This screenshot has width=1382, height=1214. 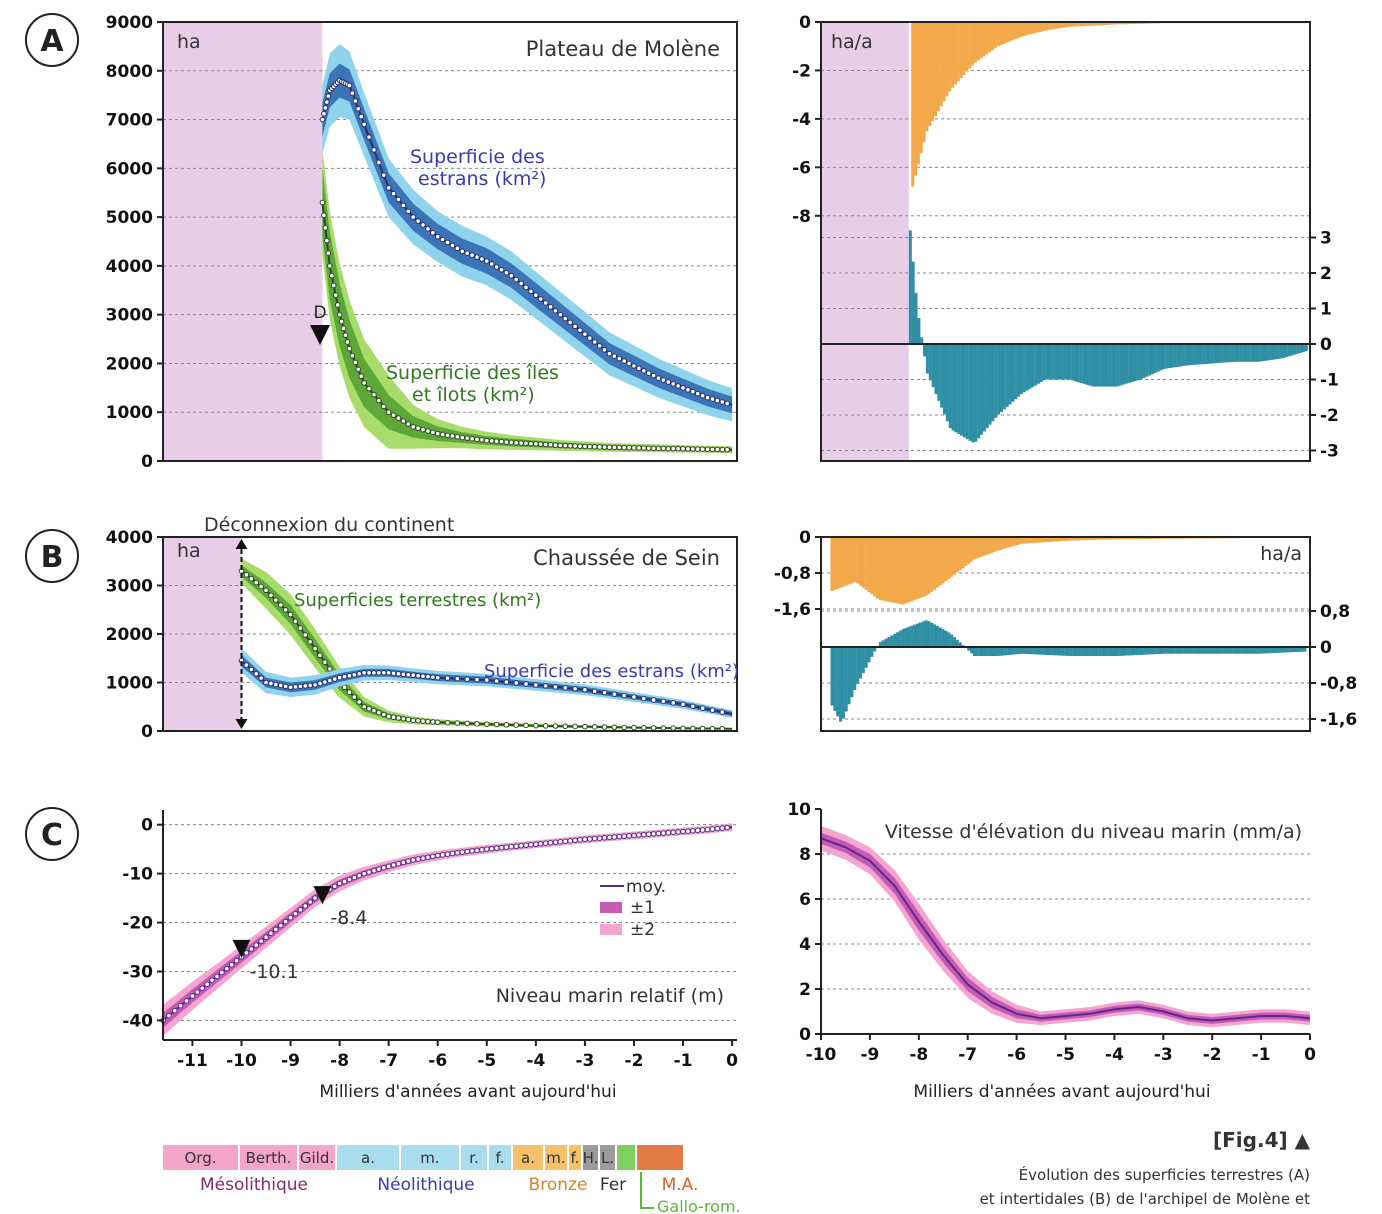 What do you see at coordinates (319, 313) in the screenshot?
I see `A-marker-label: D` at bounding box center [319, 313].